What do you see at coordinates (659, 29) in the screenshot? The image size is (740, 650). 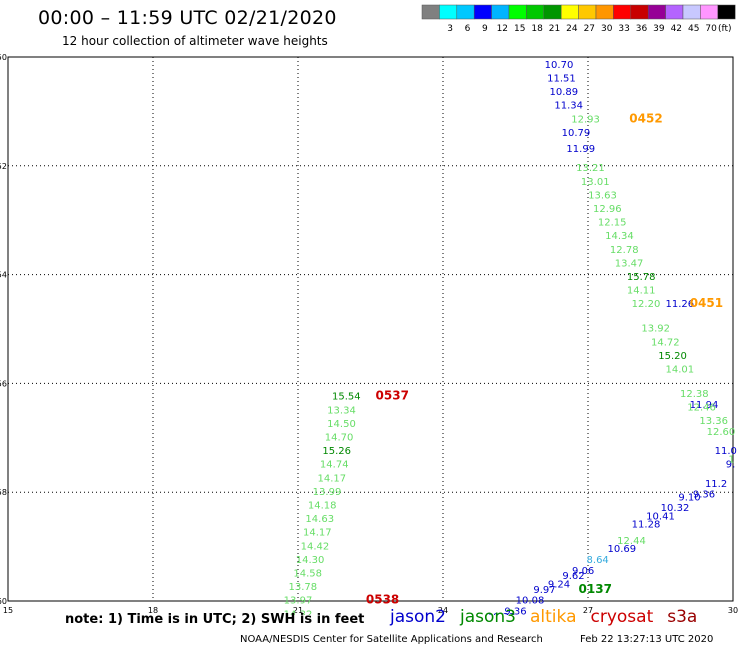 I see `colorbar-label: 39` at bounding box center [659, 29].